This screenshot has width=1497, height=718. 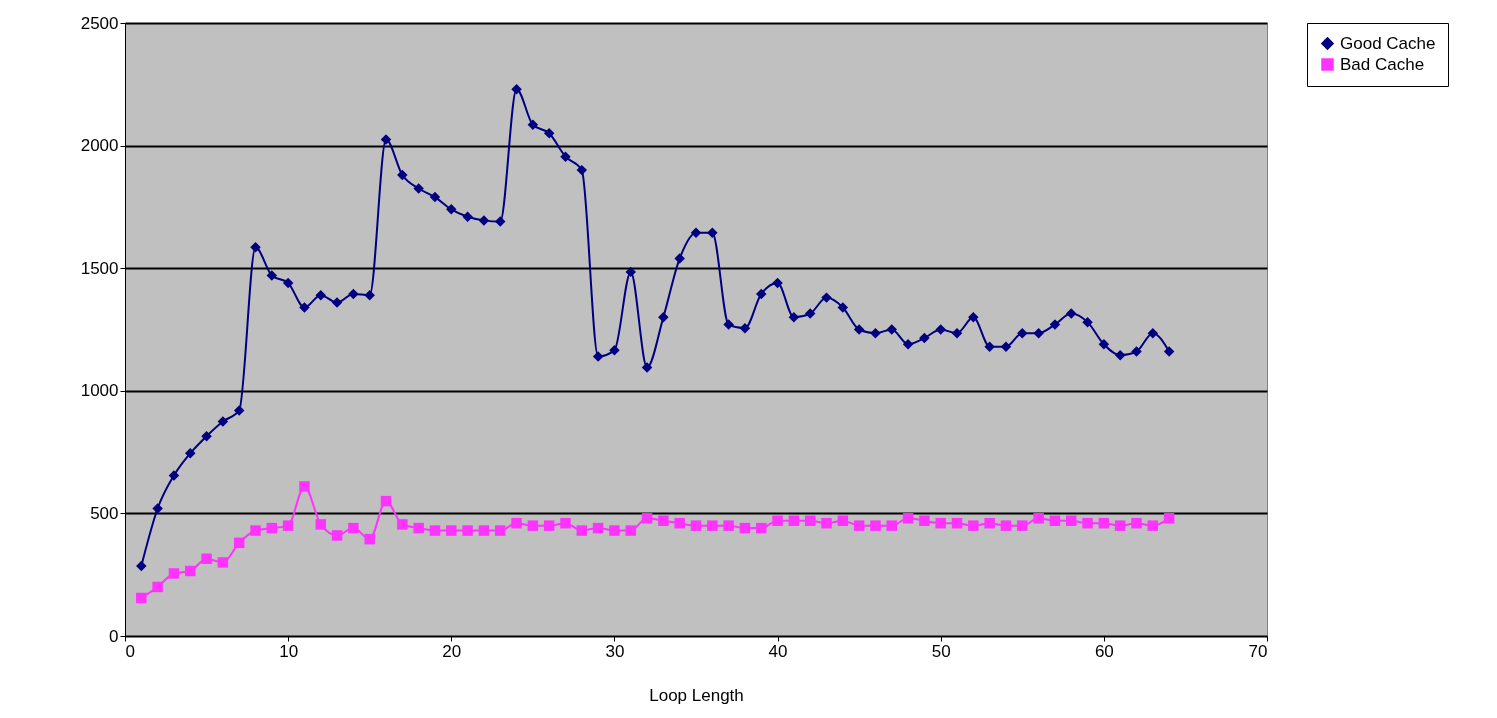 I want to click on x-axis-title: Loop Length, so click(x=696, y=695).